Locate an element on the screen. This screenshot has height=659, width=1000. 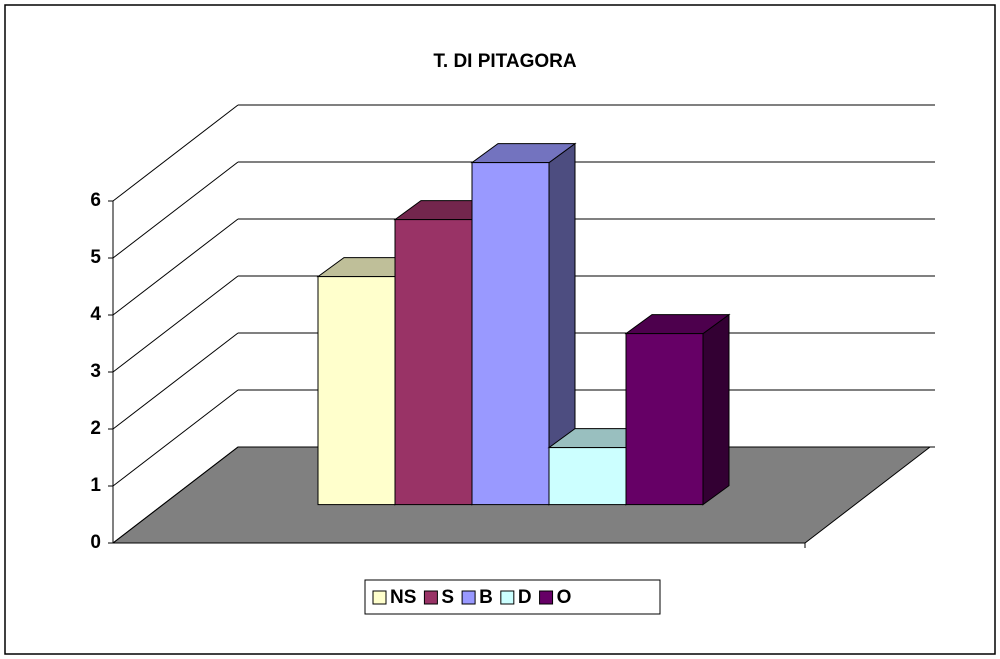
y-tick-label: 5 is located at coordinates (95, 257).